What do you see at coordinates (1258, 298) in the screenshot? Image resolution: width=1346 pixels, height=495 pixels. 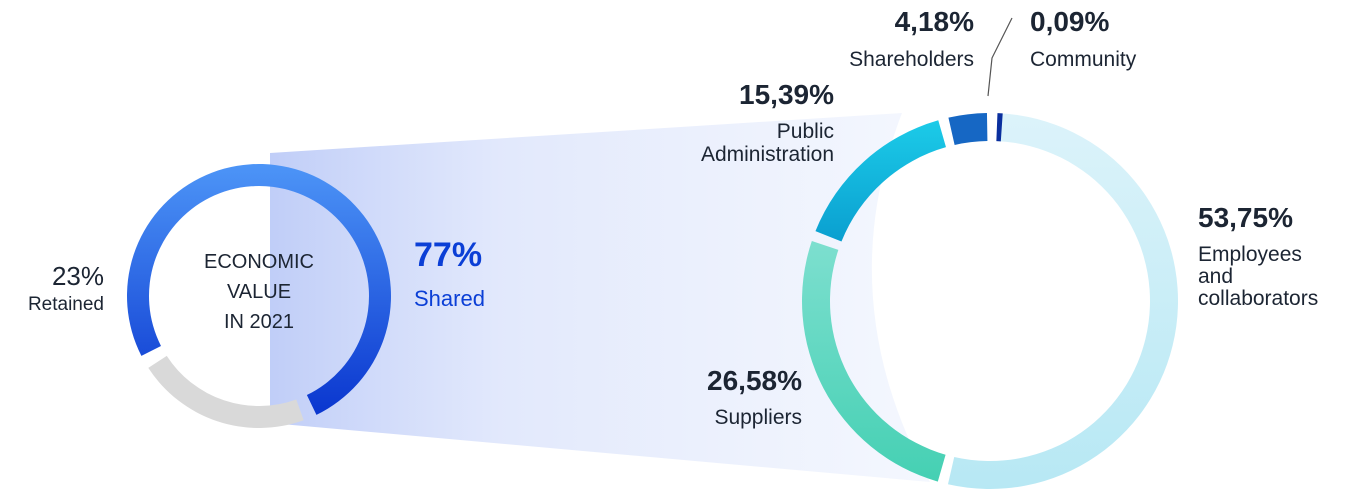 I see `employees-name-line-3: collaborators` at bounding box center [1258, 298].